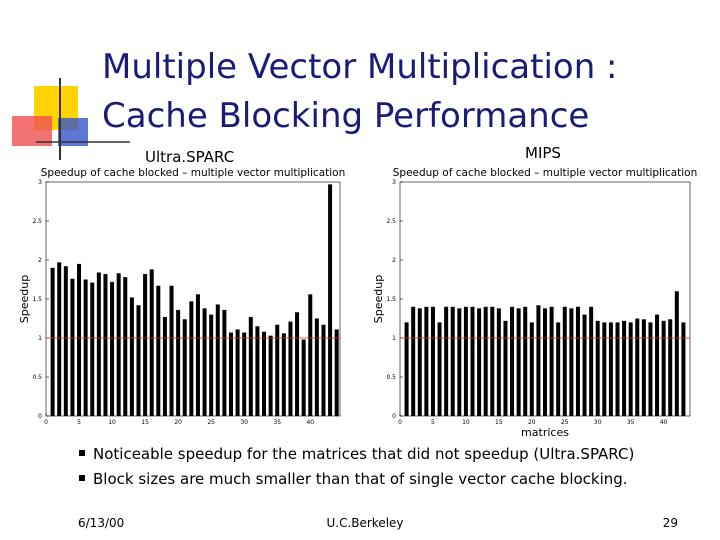 The width and height of the screenshot is (720, 540). I want to click on x-tick-label: 25, so click(211, 422).